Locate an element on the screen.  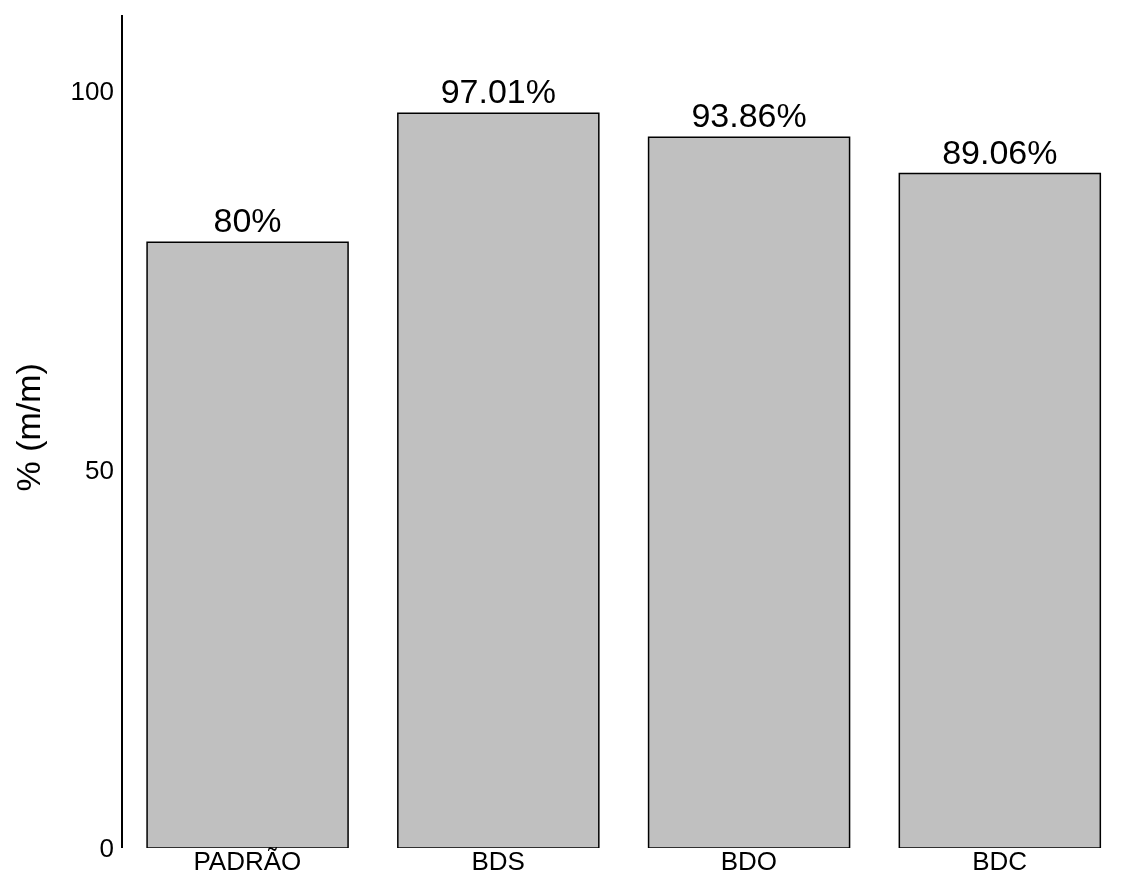
x-tick-label: BDO is located at coordinates (749, 860).